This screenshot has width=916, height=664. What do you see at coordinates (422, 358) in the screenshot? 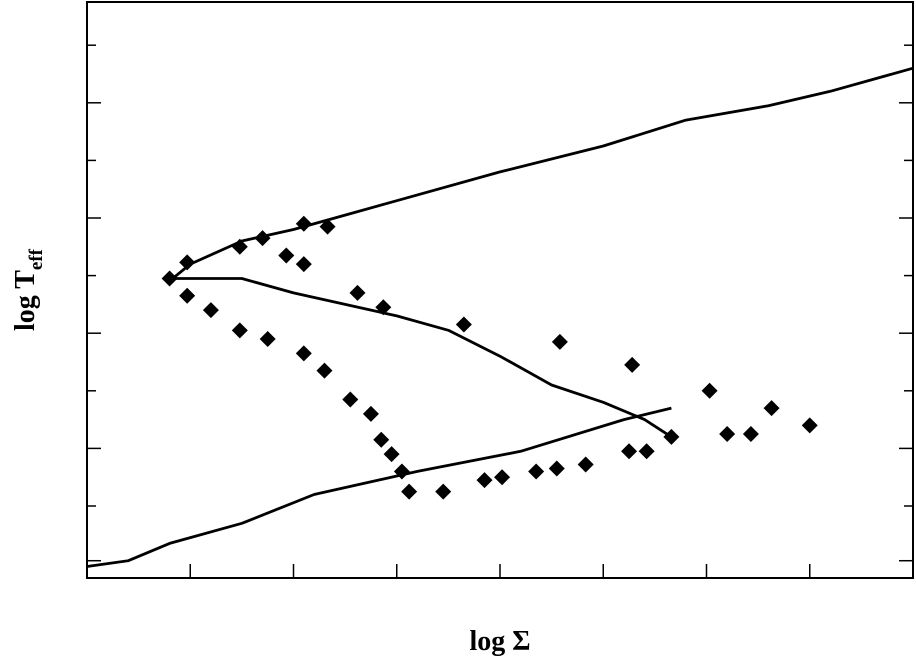
I see `curve-line` at bounding box center [422, 358].